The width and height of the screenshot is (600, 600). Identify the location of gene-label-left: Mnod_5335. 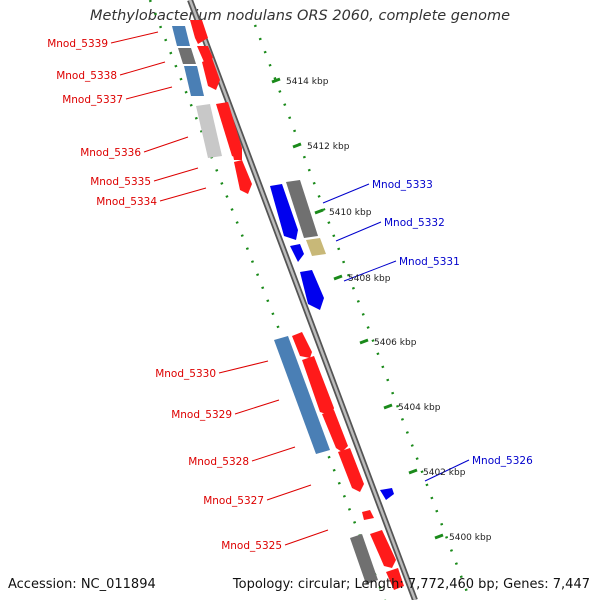
(120, 182).